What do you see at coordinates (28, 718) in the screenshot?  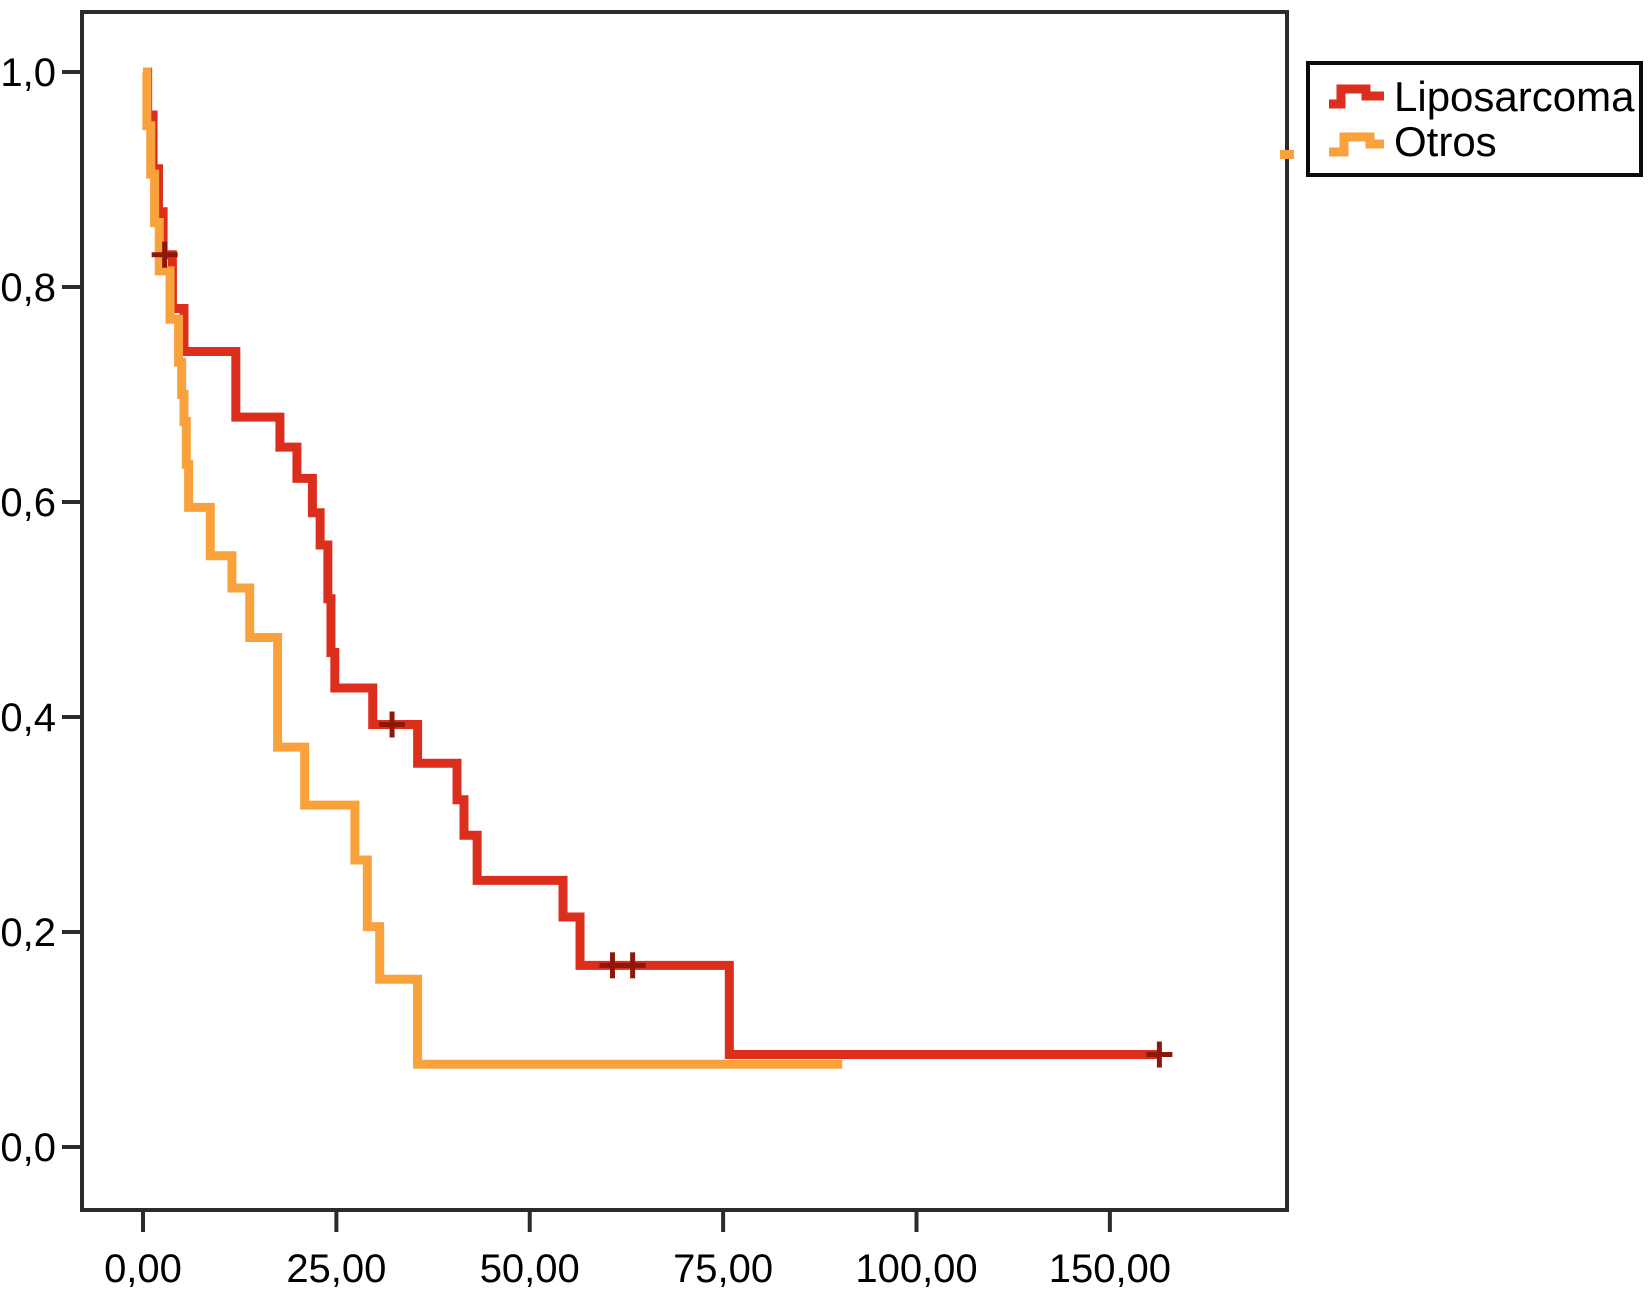 I see `y-tick-label: 0,4` at bounding box center [28, 718].